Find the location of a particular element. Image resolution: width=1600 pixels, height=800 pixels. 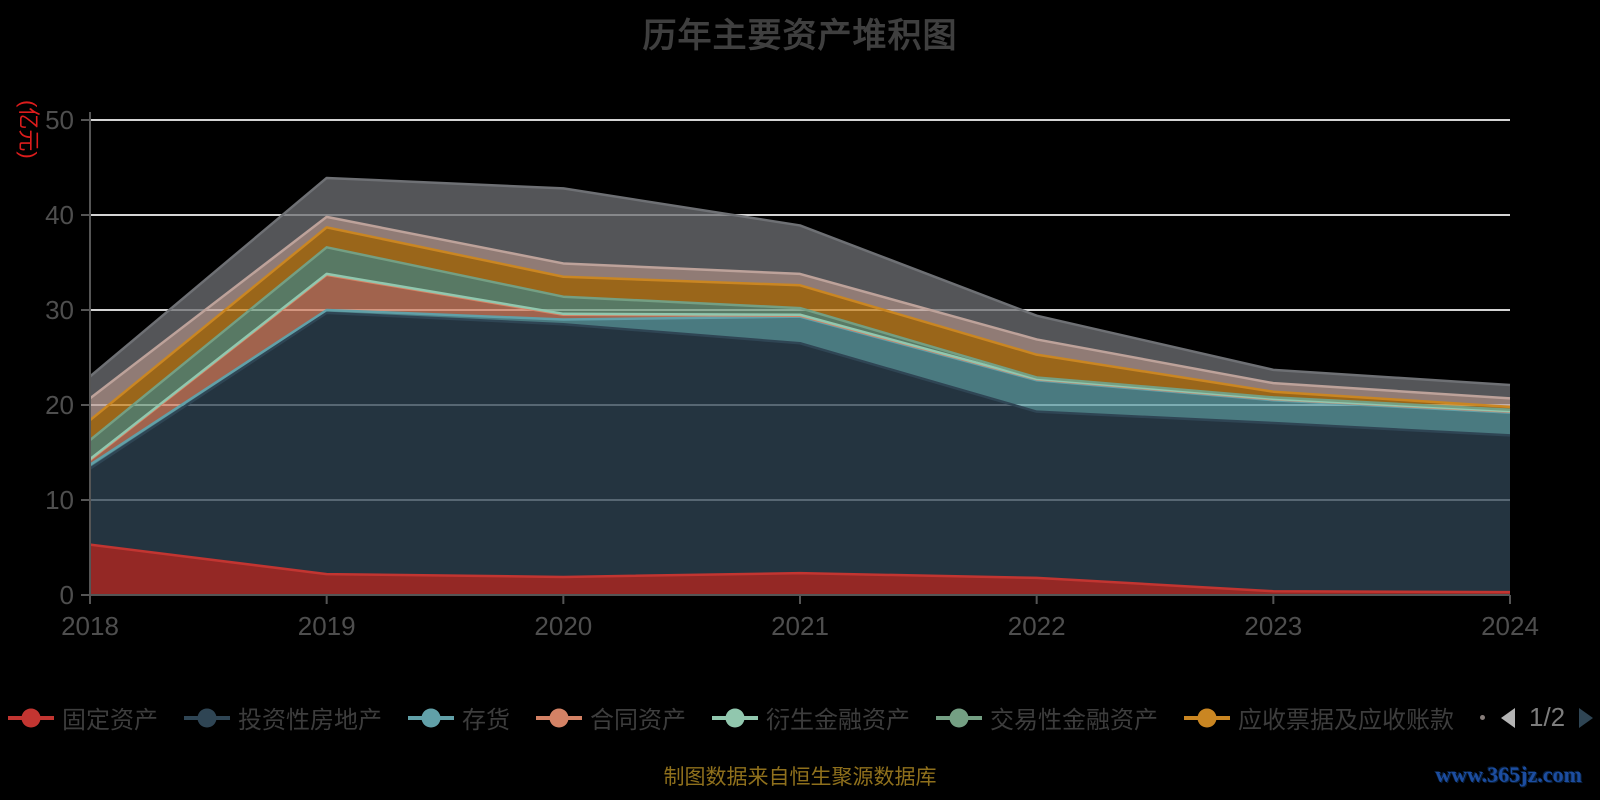

site-watermark: www.365jz.com is located at coordinates (1508, 774).